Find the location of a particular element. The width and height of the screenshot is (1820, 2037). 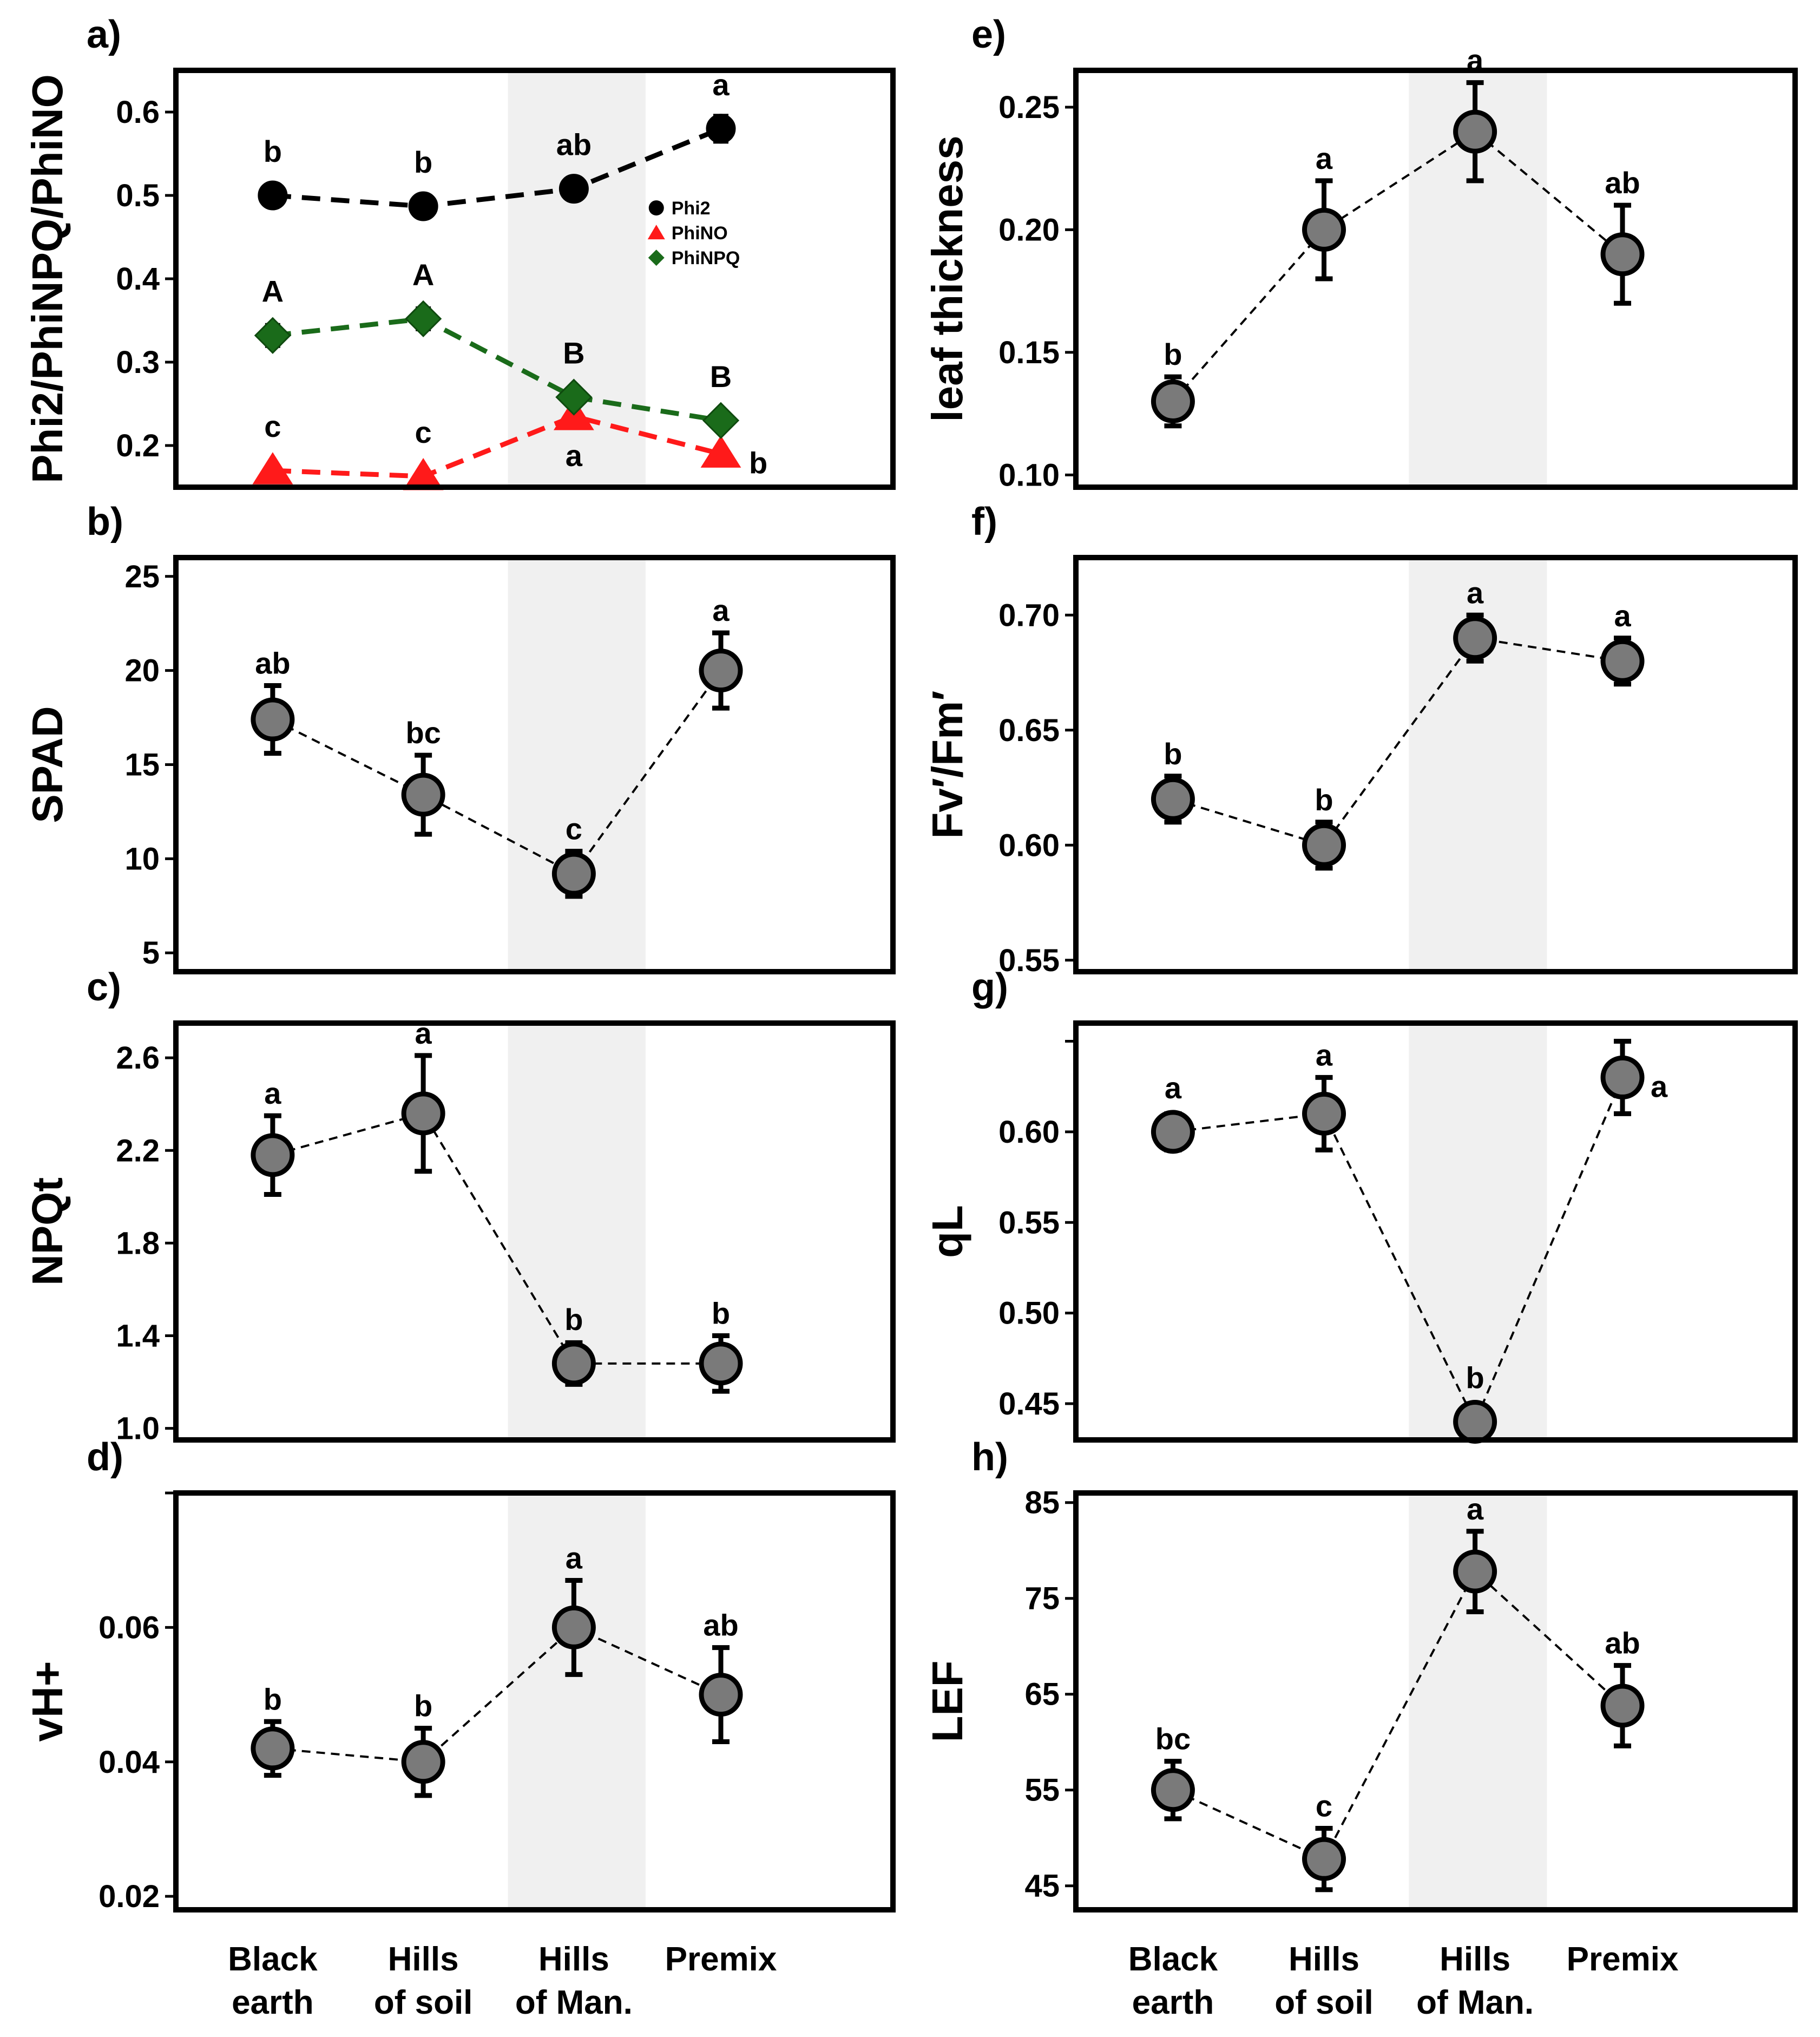

chart-panel-g: 0.45 0.50 0.55 0.60 qL g) a a b a is located at coordinates (1360, 1205).